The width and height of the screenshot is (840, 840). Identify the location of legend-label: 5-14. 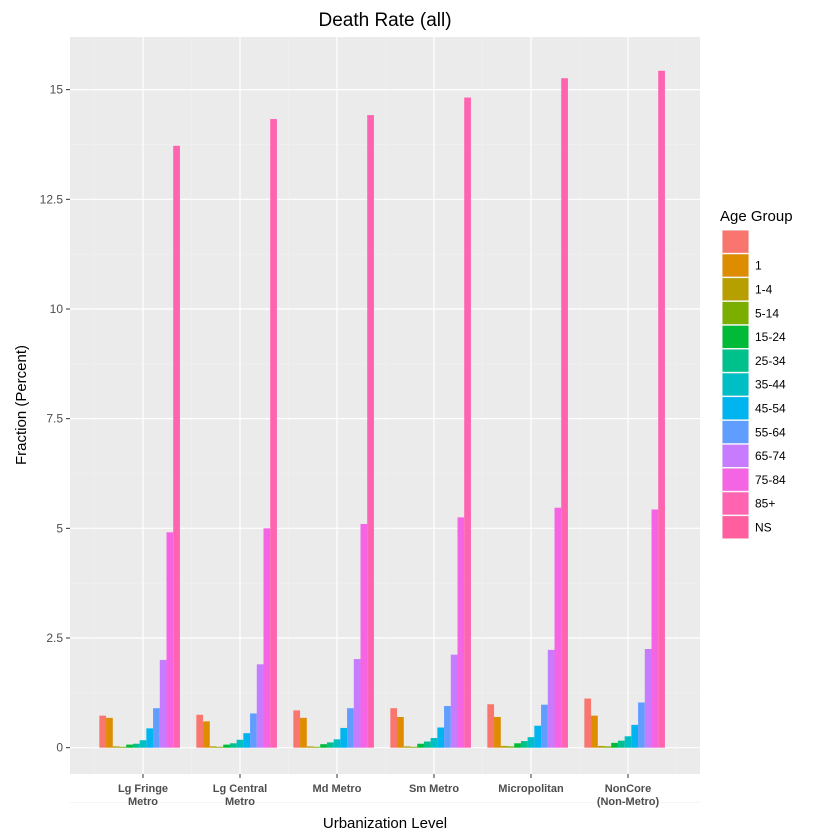
(767, 313).